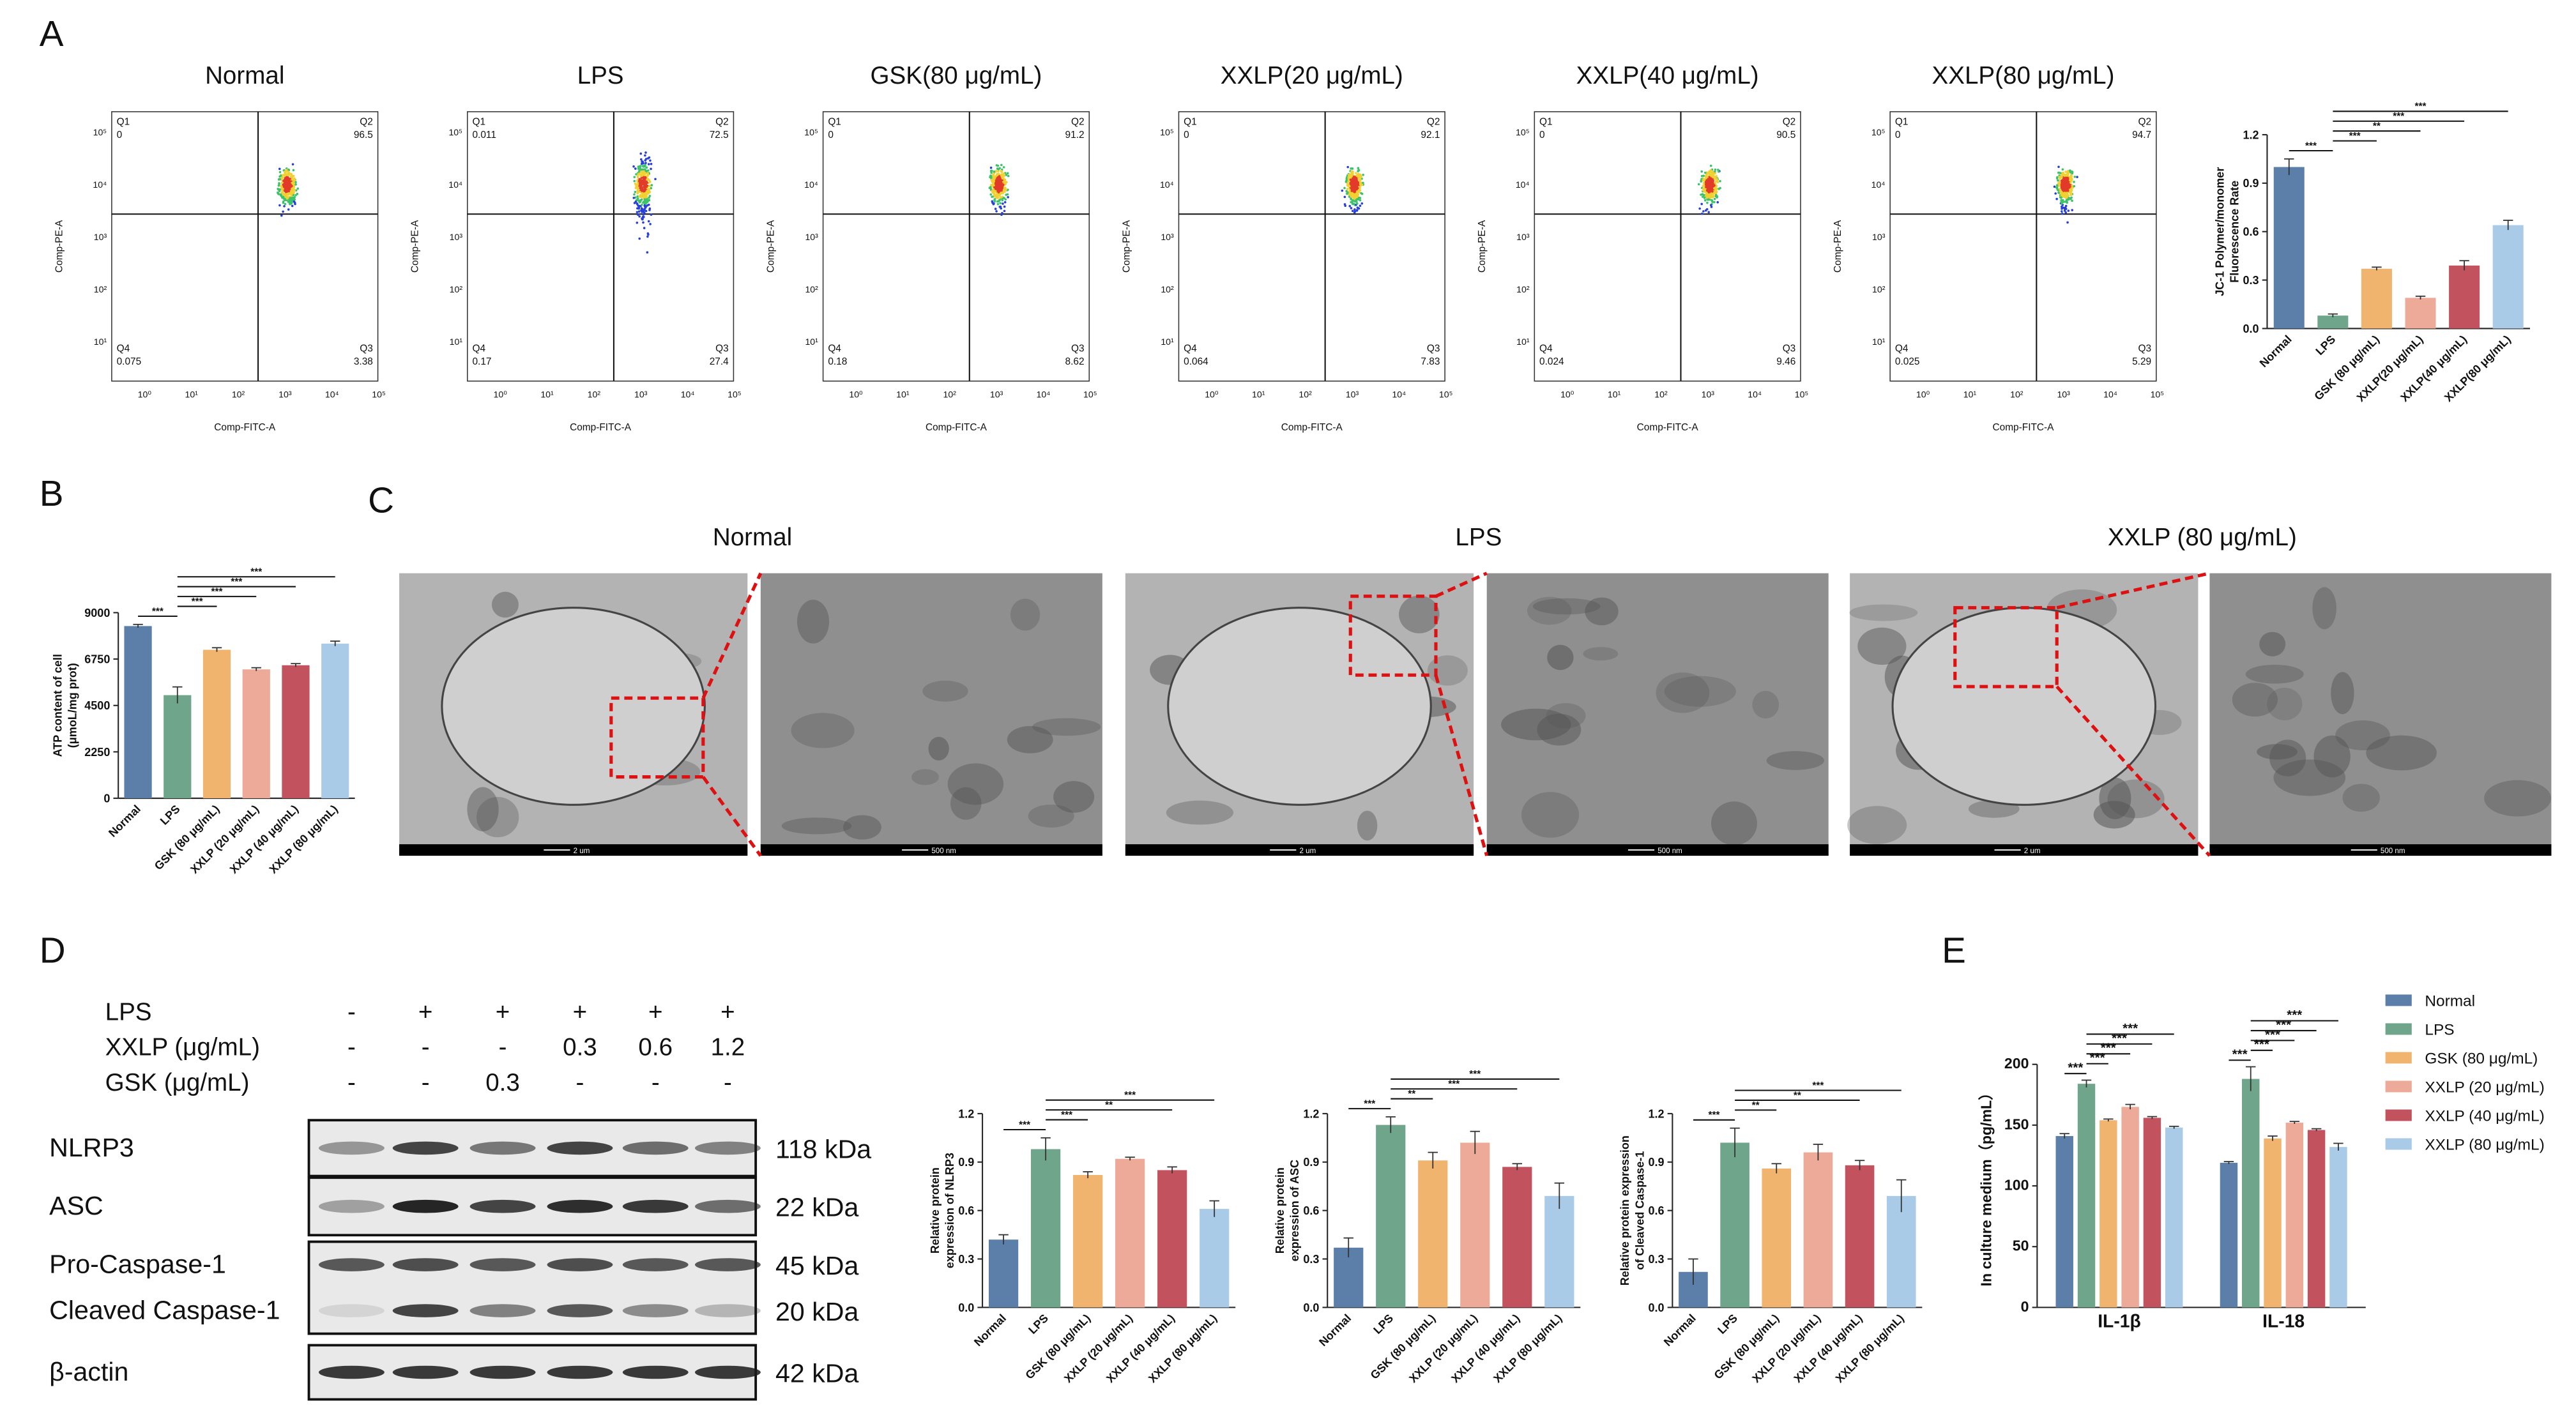  What do you see at coordinates (2016, 1063) in the screenshot?
I see `y-tick-label: 200` at bounding box center [2016, 1063].